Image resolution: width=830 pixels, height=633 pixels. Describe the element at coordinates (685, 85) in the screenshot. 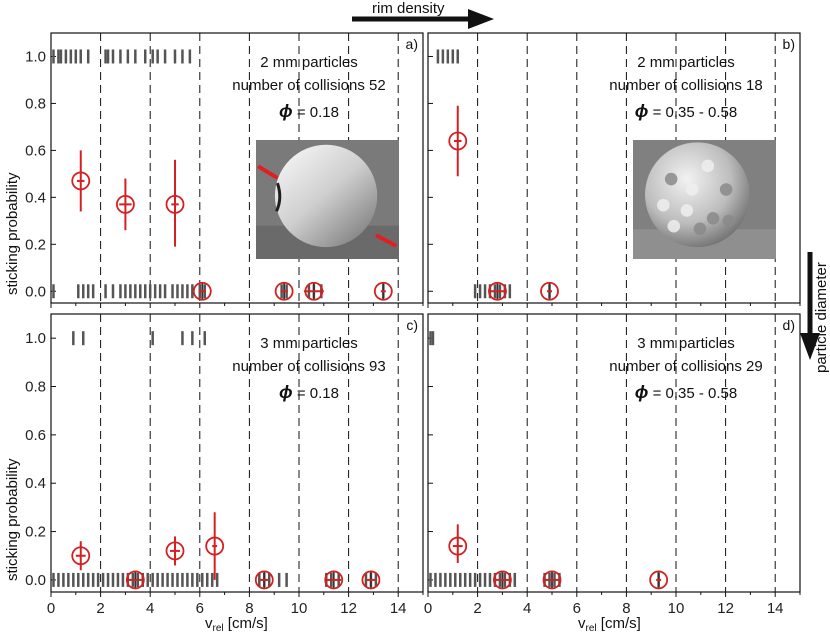

I see `panel-subtitle-collisions: number of collisions 18` at that location.